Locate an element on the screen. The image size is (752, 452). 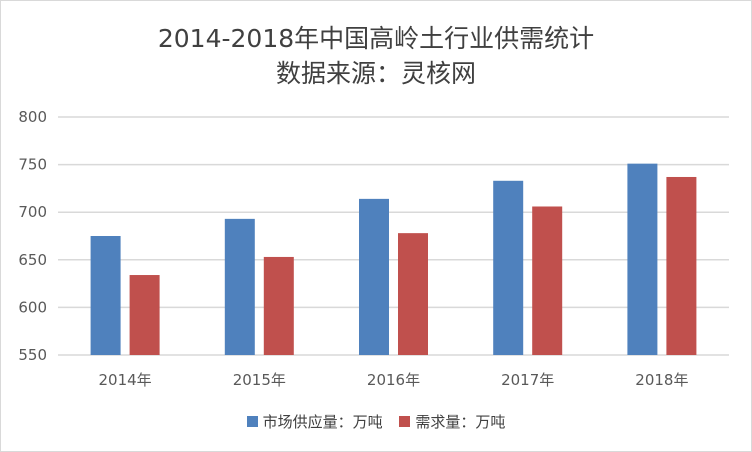
legend-swatch-demand is located at coordinates (405, 421).